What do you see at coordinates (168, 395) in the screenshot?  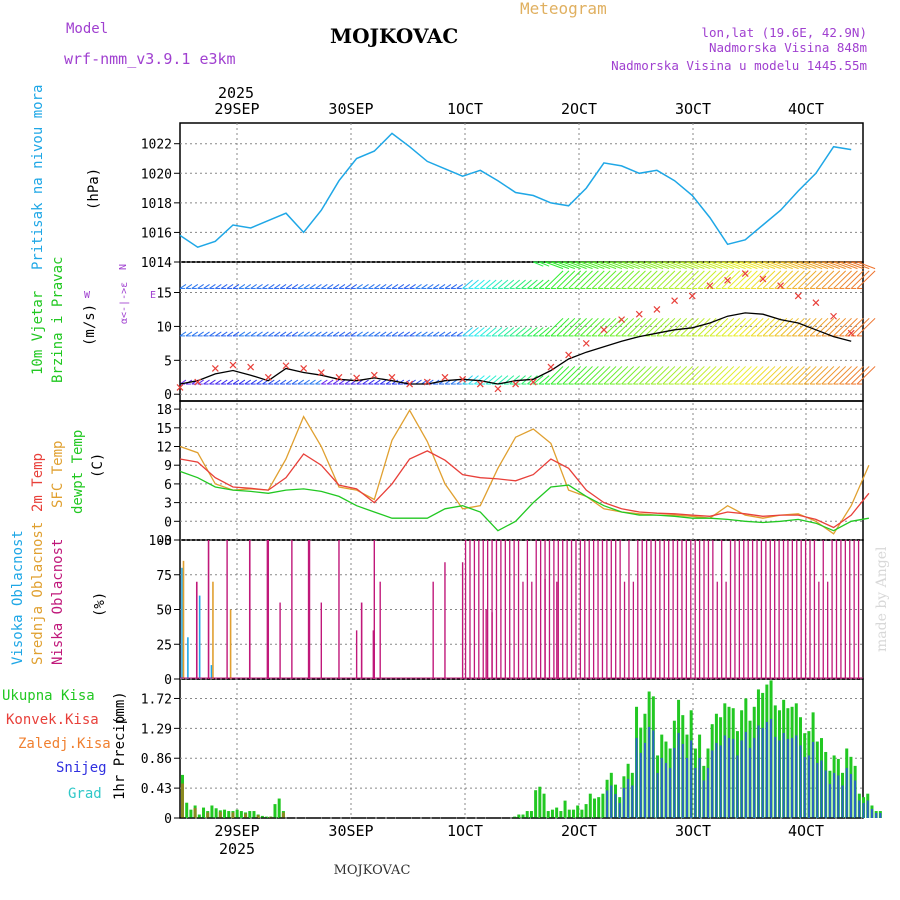 I see `y-tick-label: 0` at bounding box center [168, 395].